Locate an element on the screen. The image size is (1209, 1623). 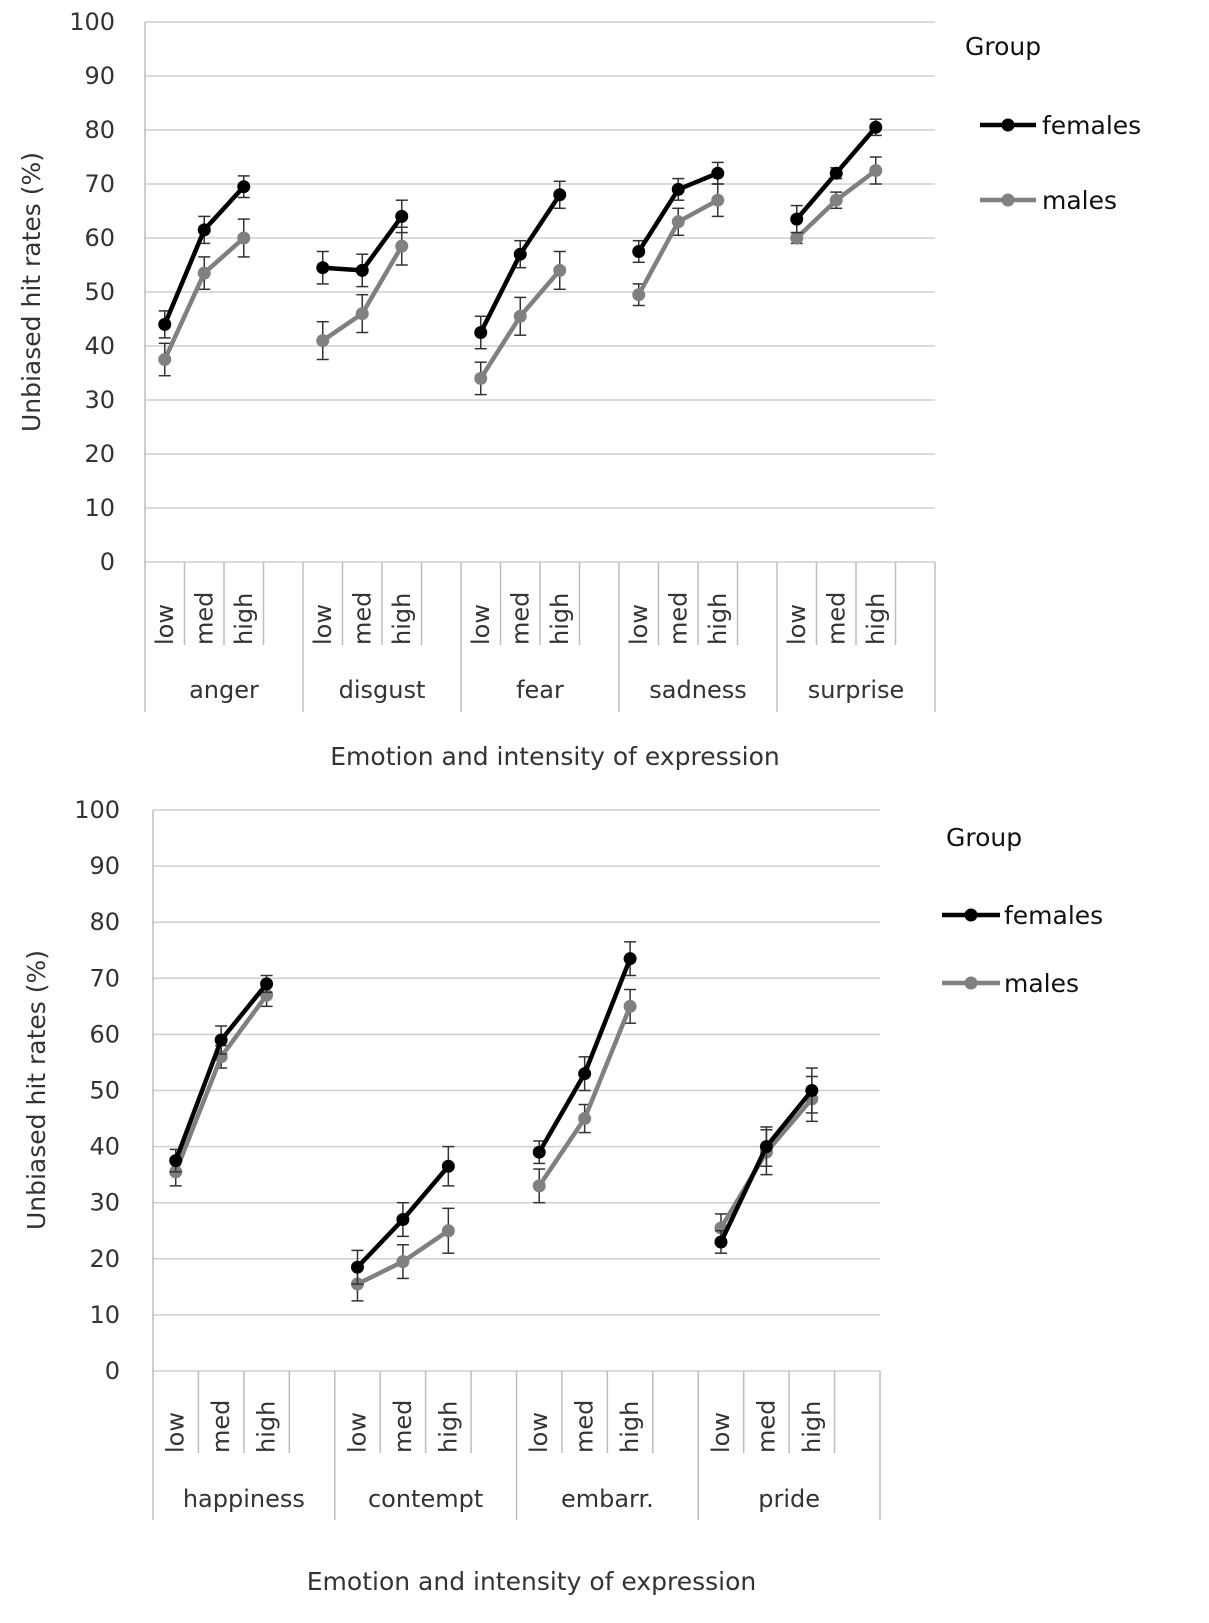
x-category-label: anger is located at coordinates (224, 690).